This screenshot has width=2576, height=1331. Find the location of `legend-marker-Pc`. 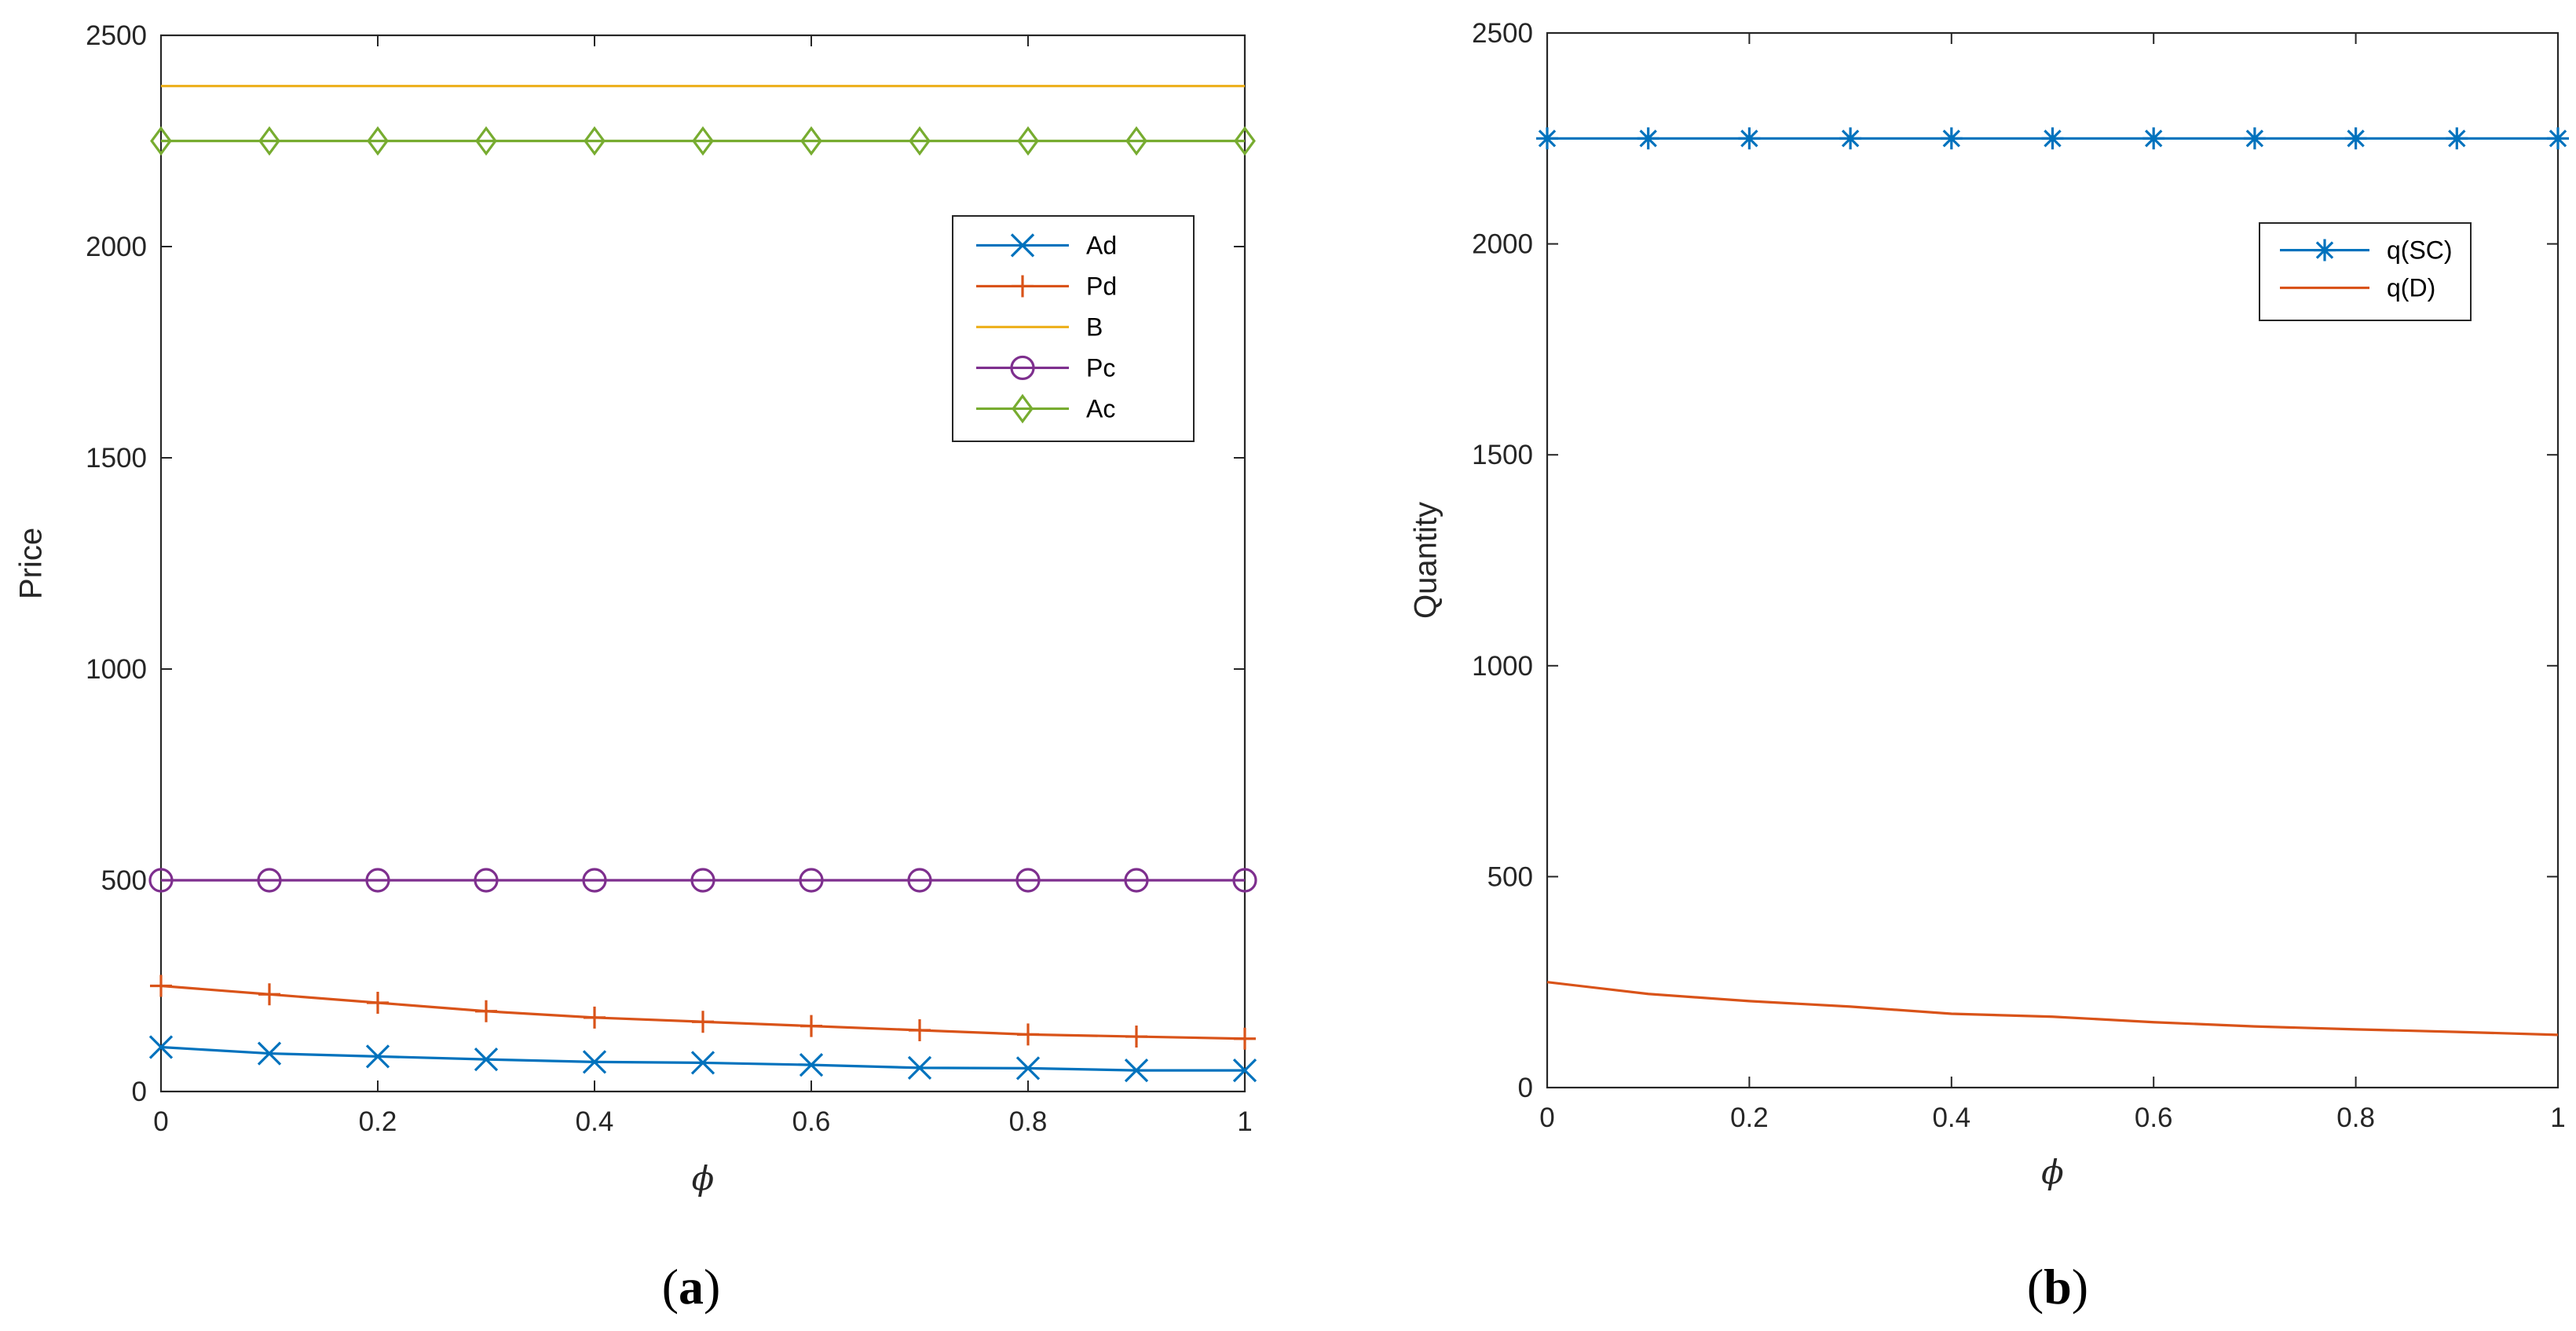

legend-marker-Pc is located at coordinates (1023, 368).